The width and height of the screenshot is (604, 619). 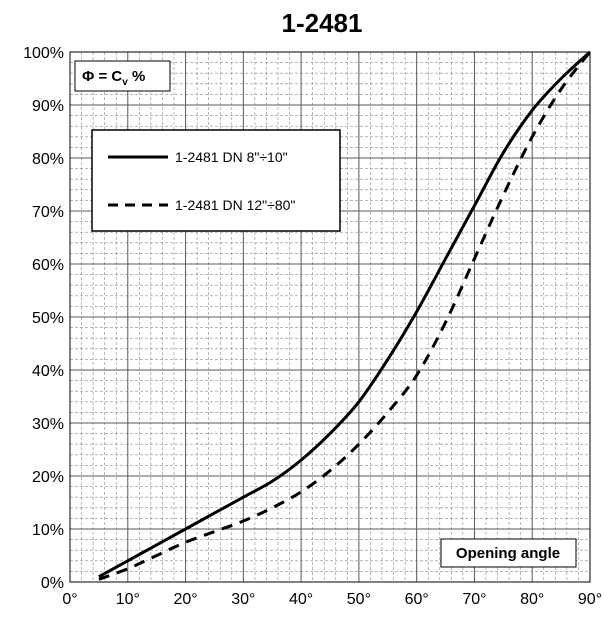 I want to click on x-annotation-box: Opening angle, so click(x=508, y=553).